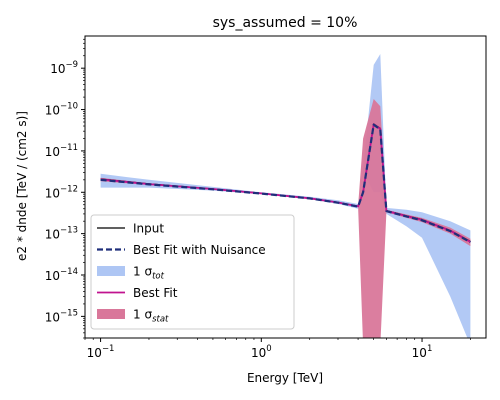  I want to click on legend-box, so click(192, 272).